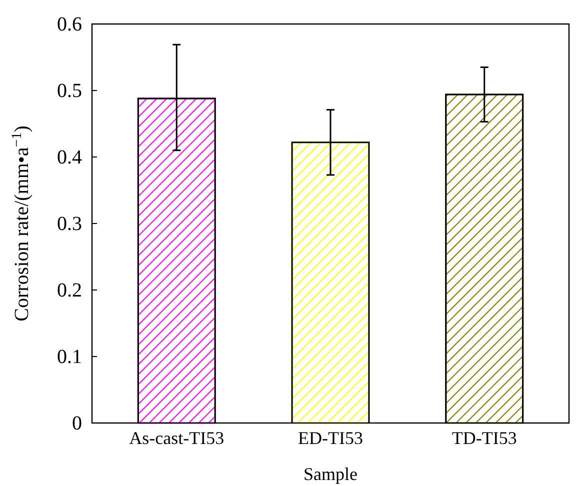 This screenshot has height=486, width=577. What do you see at coordinates (69, 24) in the screenshot?
I see `y-tick-label: 0.6` at bounding box center [69, 24].